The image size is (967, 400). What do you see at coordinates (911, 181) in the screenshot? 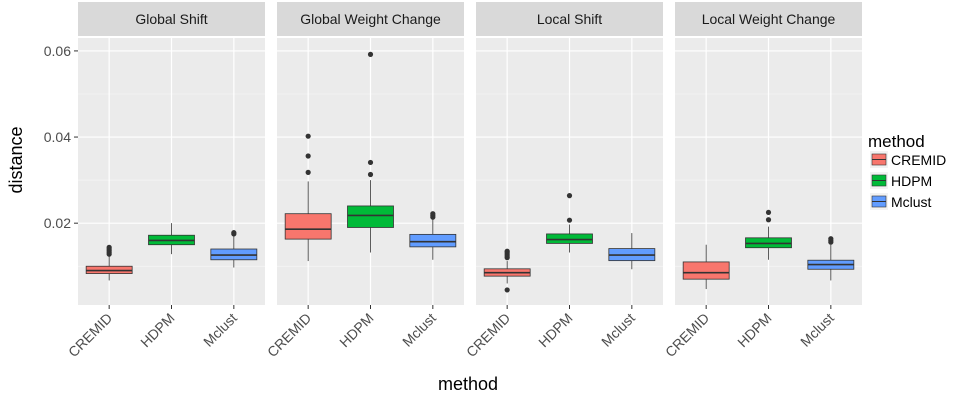
I see `legend-label: HDPM` at bounding box center [911, 181].